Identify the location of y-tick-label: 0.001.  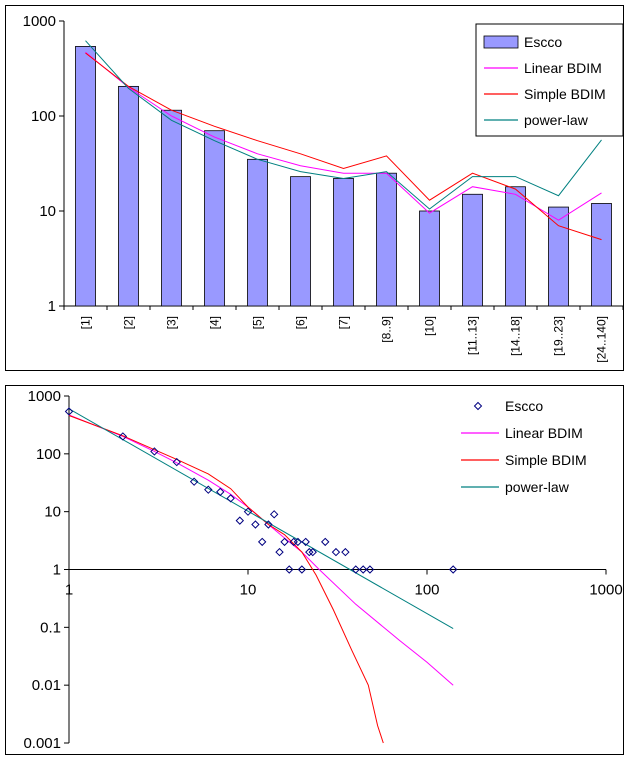
(42, 743).